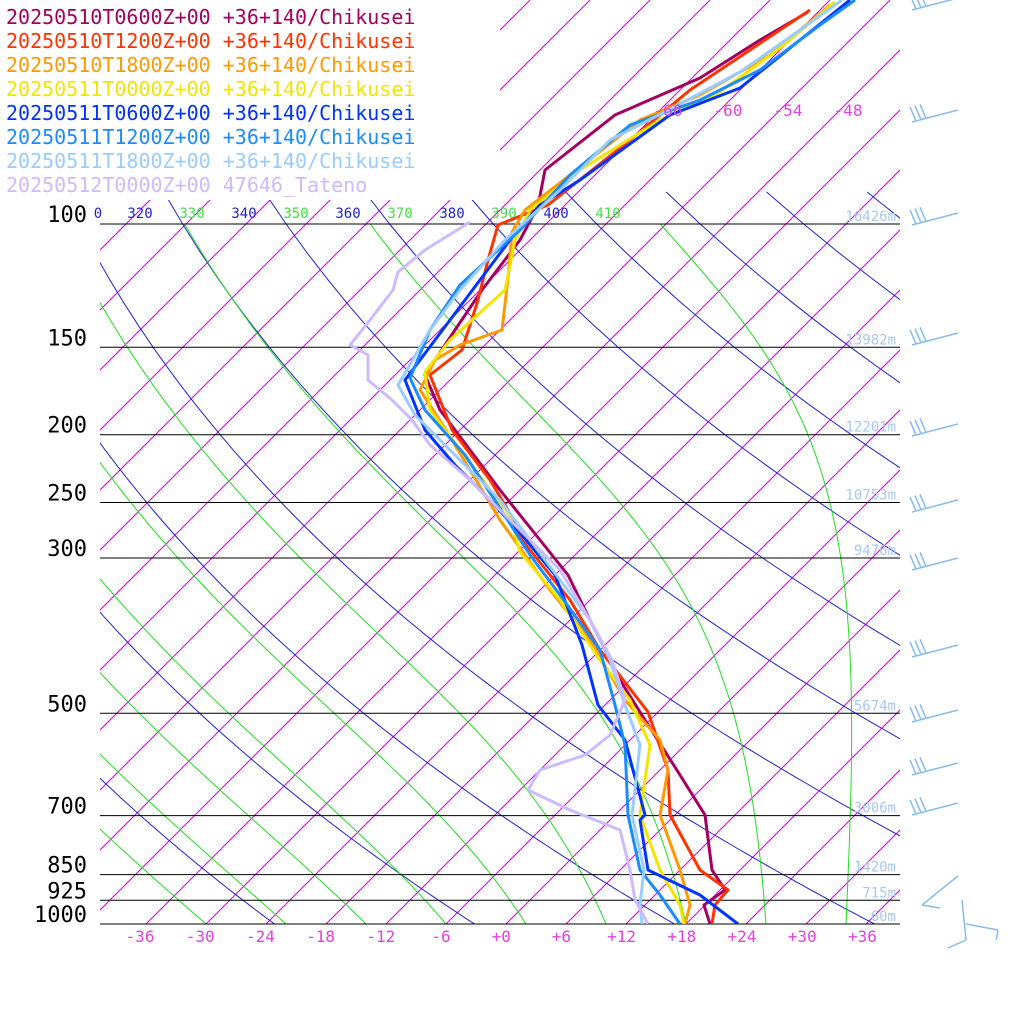 The height and width of the screenshot is (1024, 1024). I want to click on theta-label: 370, so click(399, 214).